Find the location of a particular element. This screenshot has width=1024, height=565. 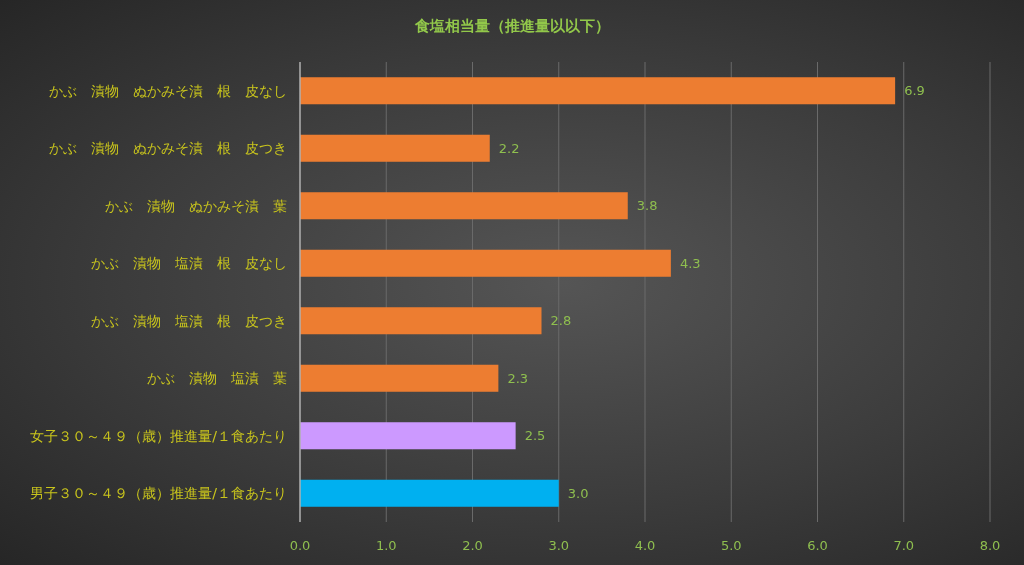

y-tick-label: かぶ 漬物 ぬかみそ漬 根 皮つき is located at coordinates (168, 148).